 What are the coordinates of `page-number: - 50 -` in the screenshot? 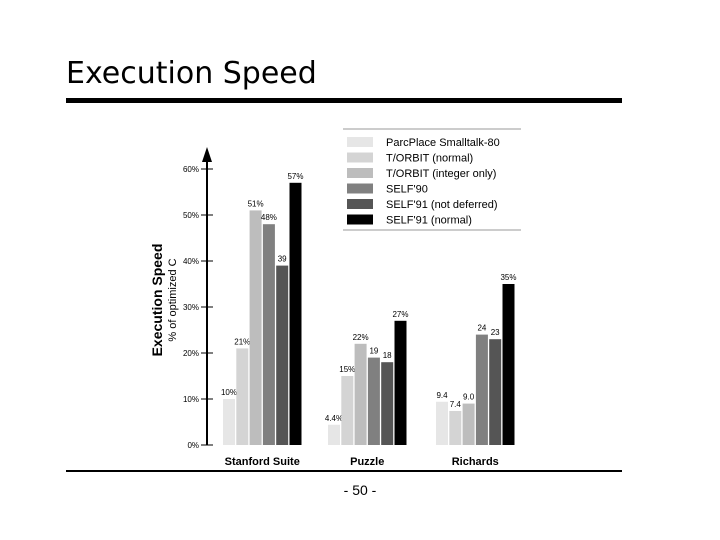 It's located at (360, 490).